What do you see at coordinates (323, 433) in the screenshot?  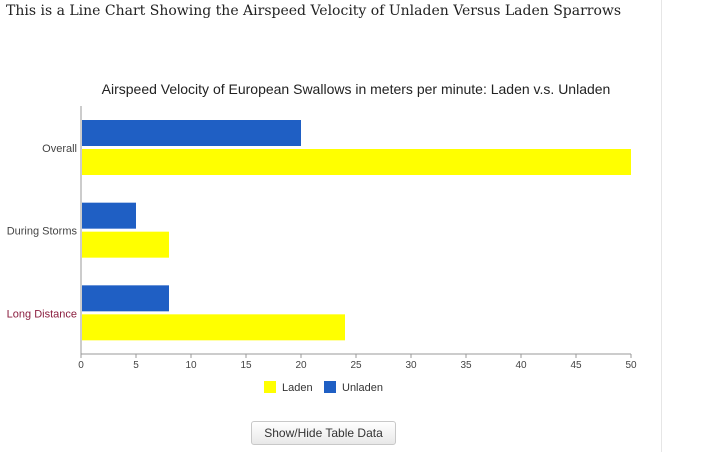 I see `show-hide-table-button: Show/Hide Table Data` at bounding box center [323, 433].